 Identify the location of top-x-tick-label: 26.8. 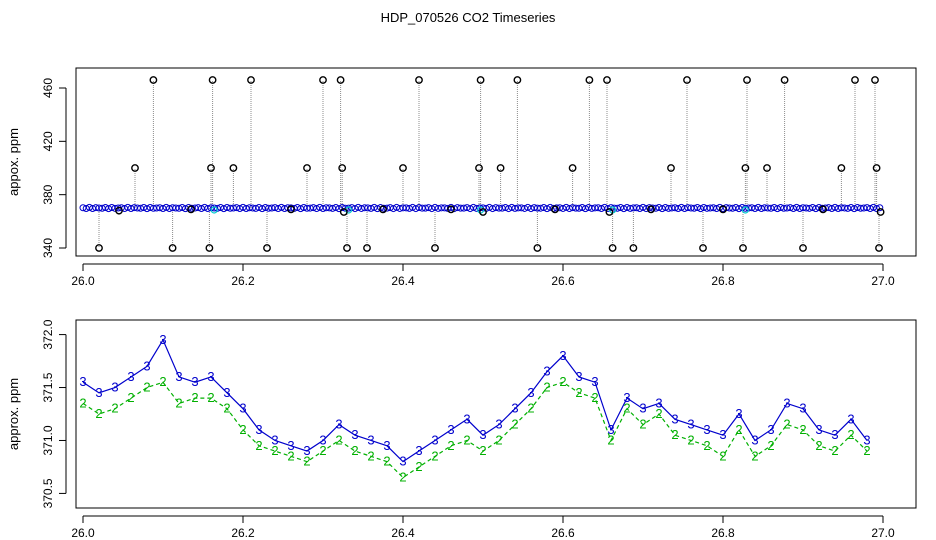
(723, 281).